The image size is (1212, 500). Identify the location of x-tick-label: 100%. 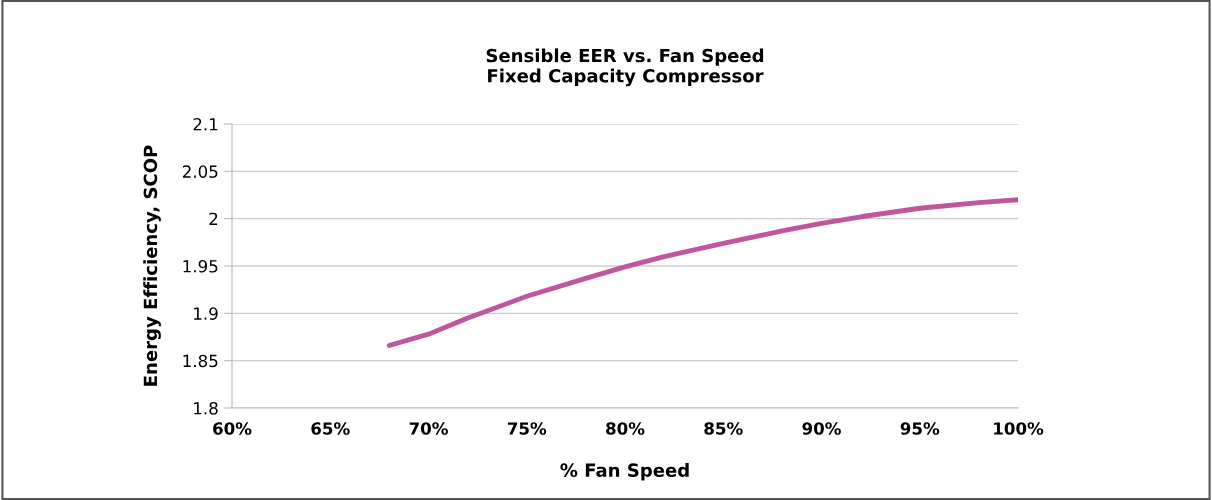
(1019, 428).